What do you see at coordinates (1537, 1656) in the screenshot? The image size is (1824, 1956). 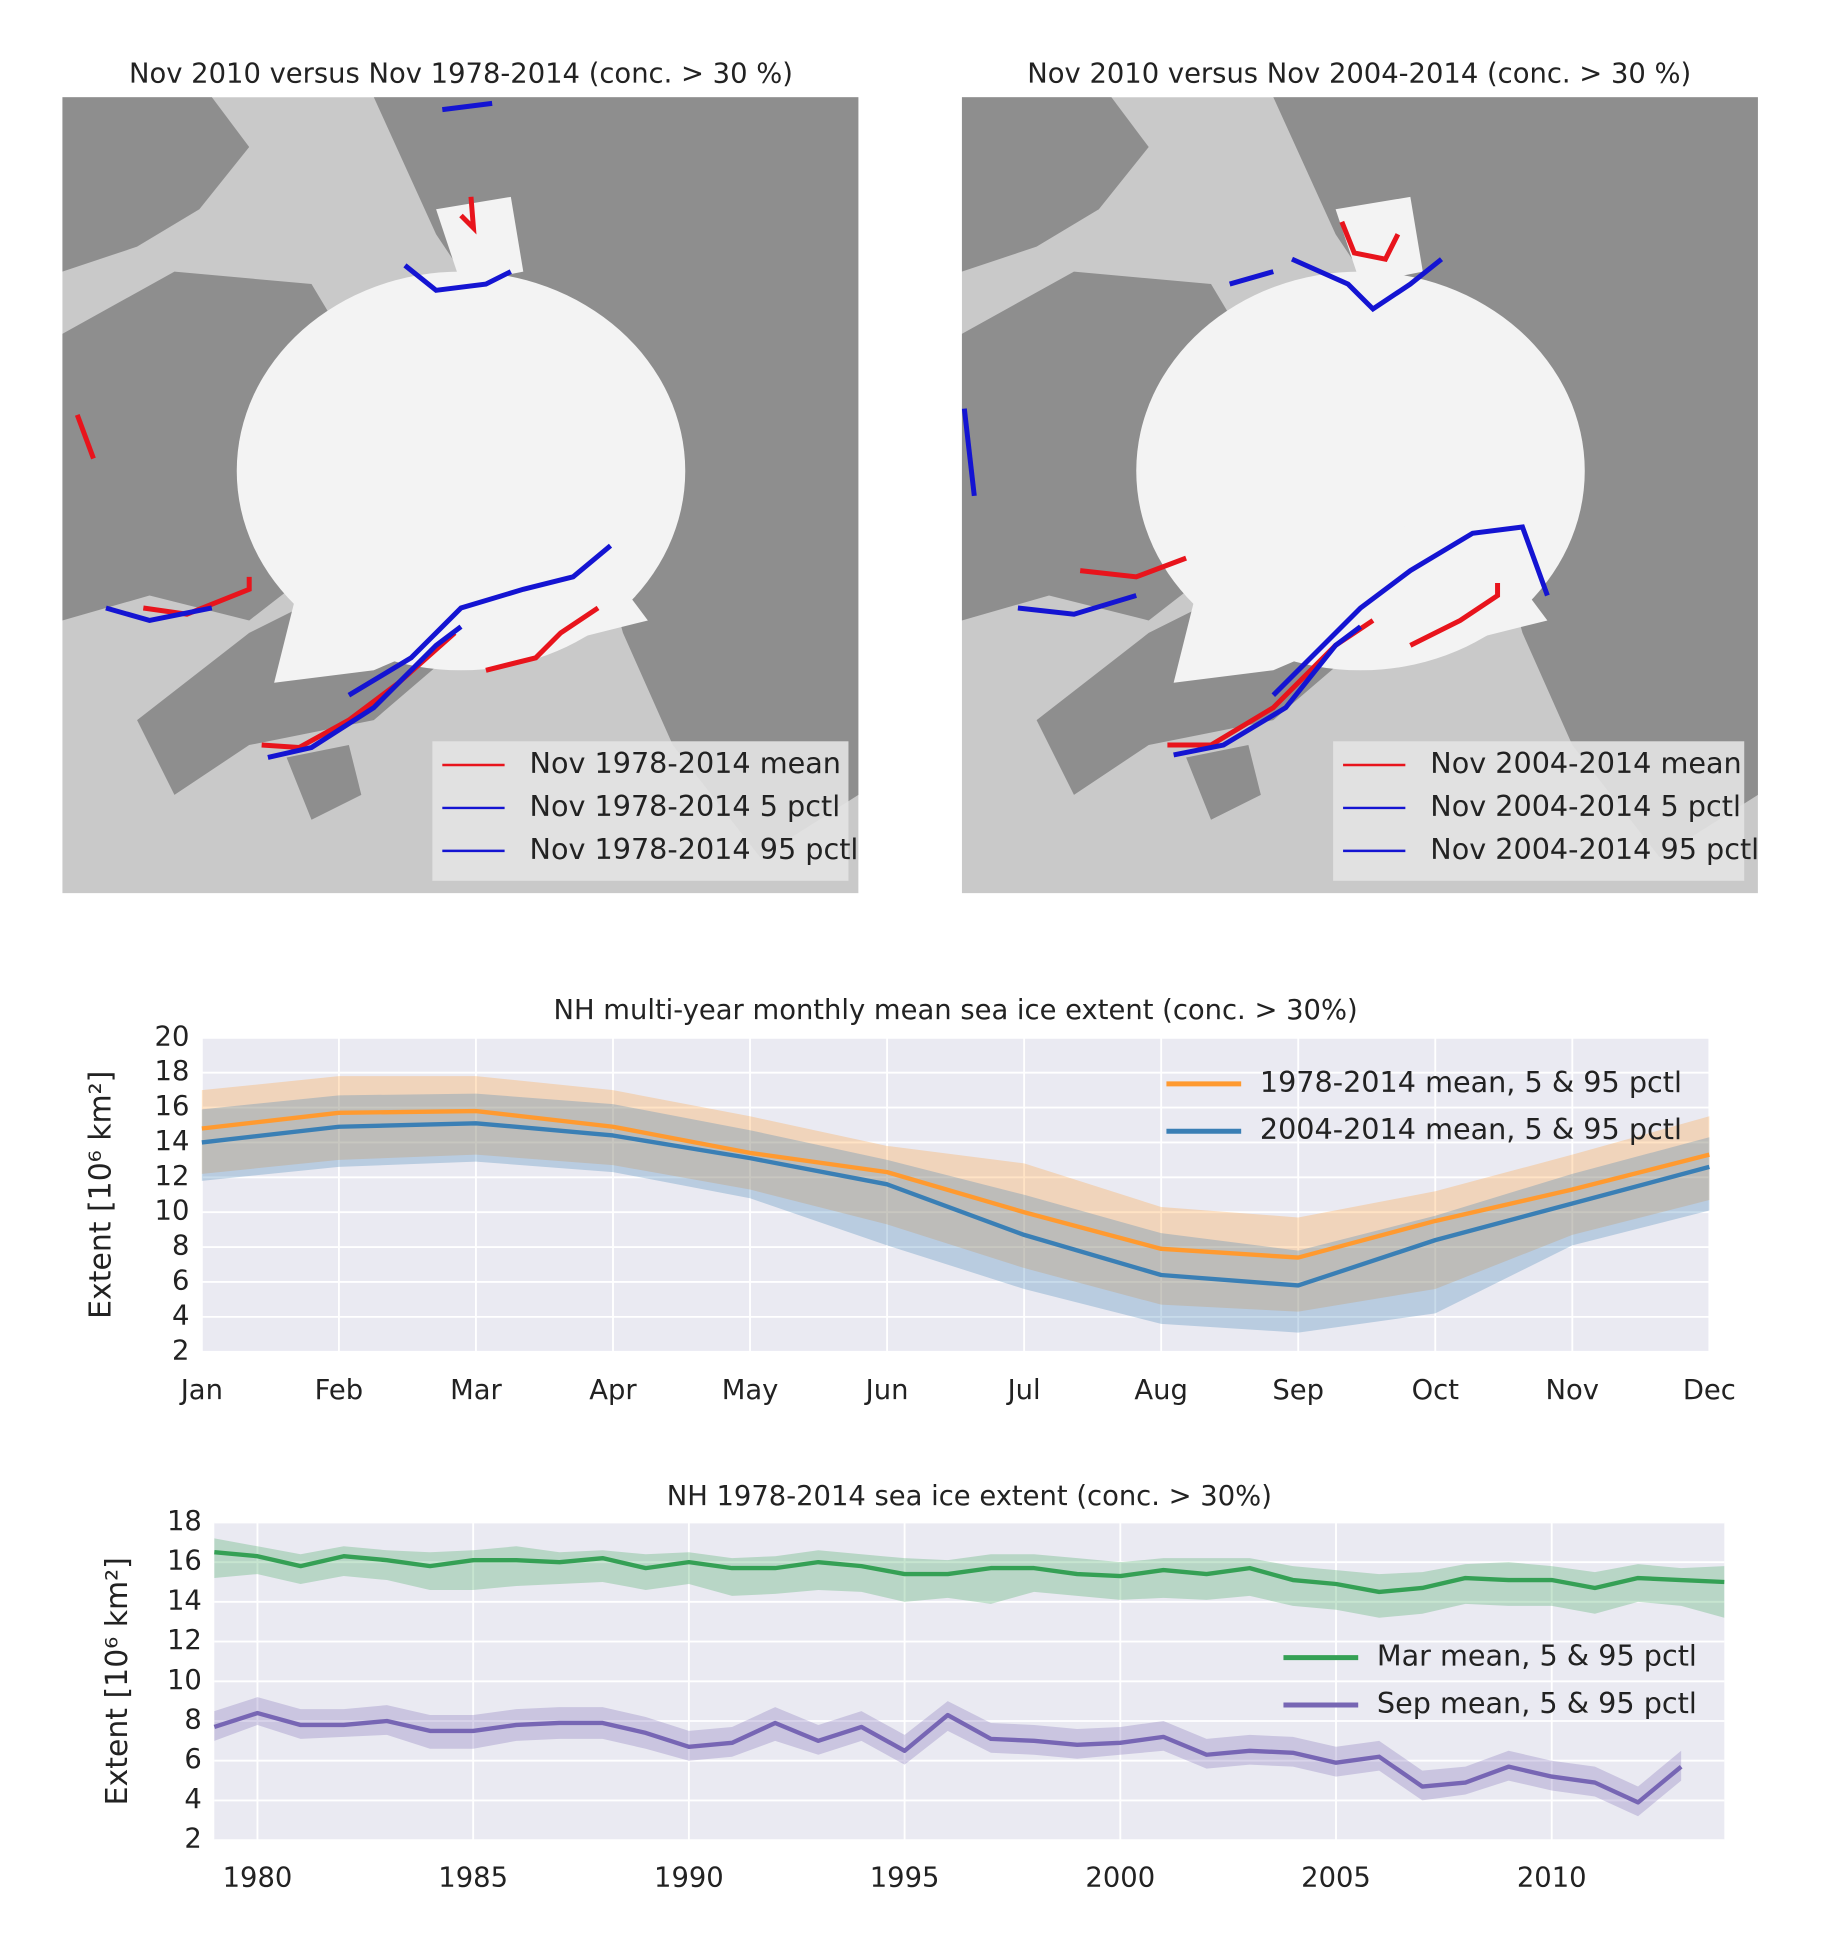 I see `legend-label: Mar mean, 5 & 95 pctl` at bounding box center [1537, 1656].